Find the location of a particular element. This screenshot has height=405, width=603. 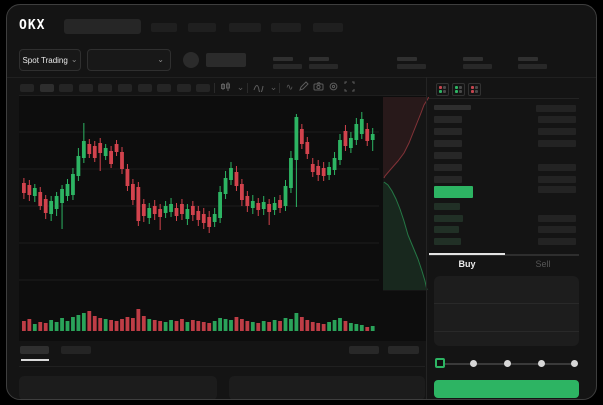

settings-icon is located at coordinates (333, 87).